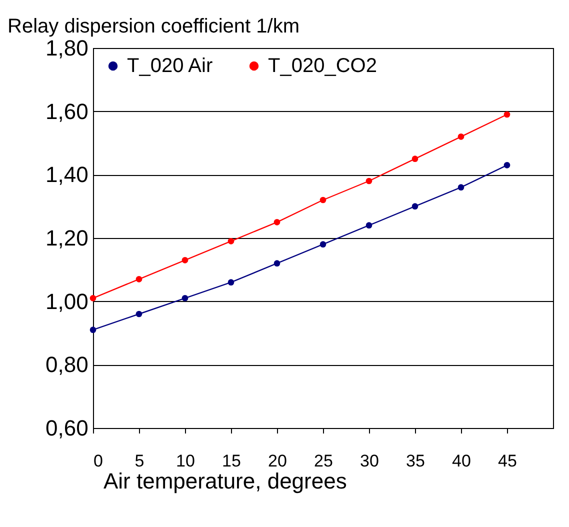  I want to click on legend-label: T_020_CO2, so click(322, 66).